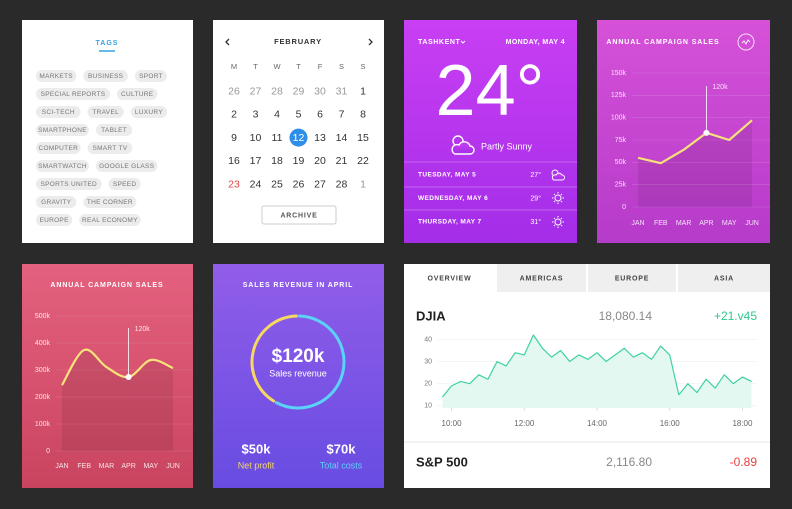 This screenshot has height=509, width=792. Describe the element at coordinates (342, 161) in the screenshot. I see `day: 21` at that location.